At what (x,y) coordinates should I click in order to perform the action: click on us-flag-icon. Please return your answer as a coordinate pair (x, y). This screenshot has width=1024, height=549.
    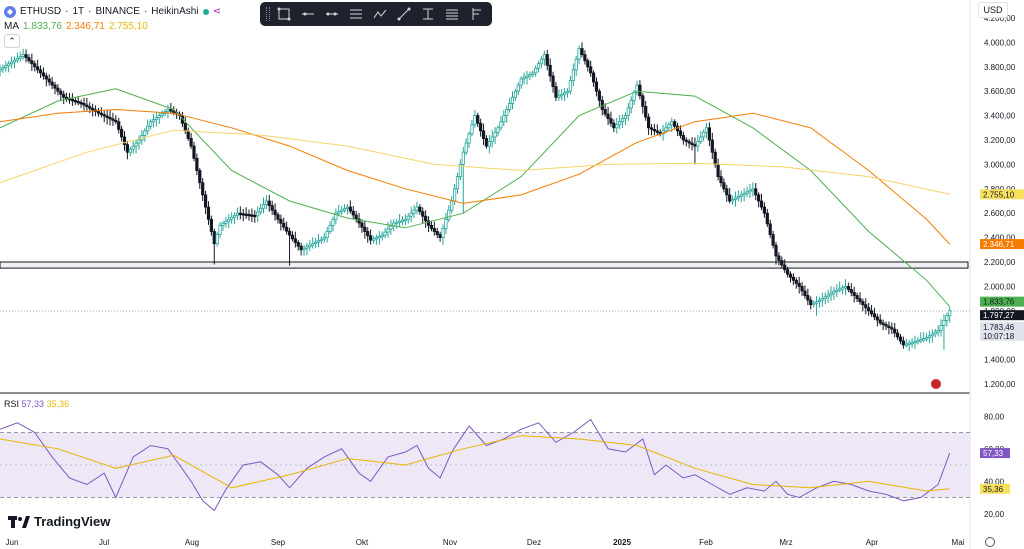
    Looking at the image, I should click on (936, 384).